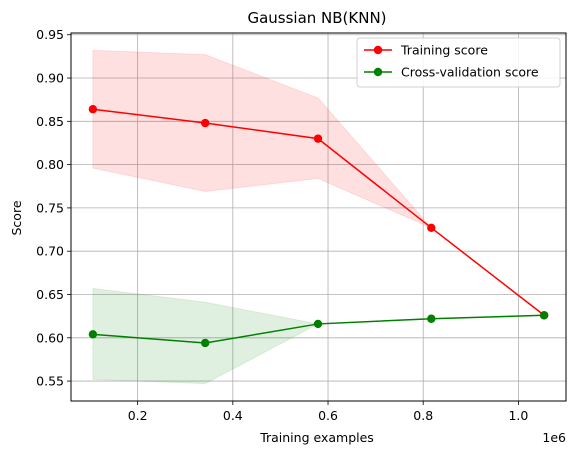 The width and height of the screenshot is (576, 455). I want to click on legend-label: Cross-validation score, so click(470, 72).